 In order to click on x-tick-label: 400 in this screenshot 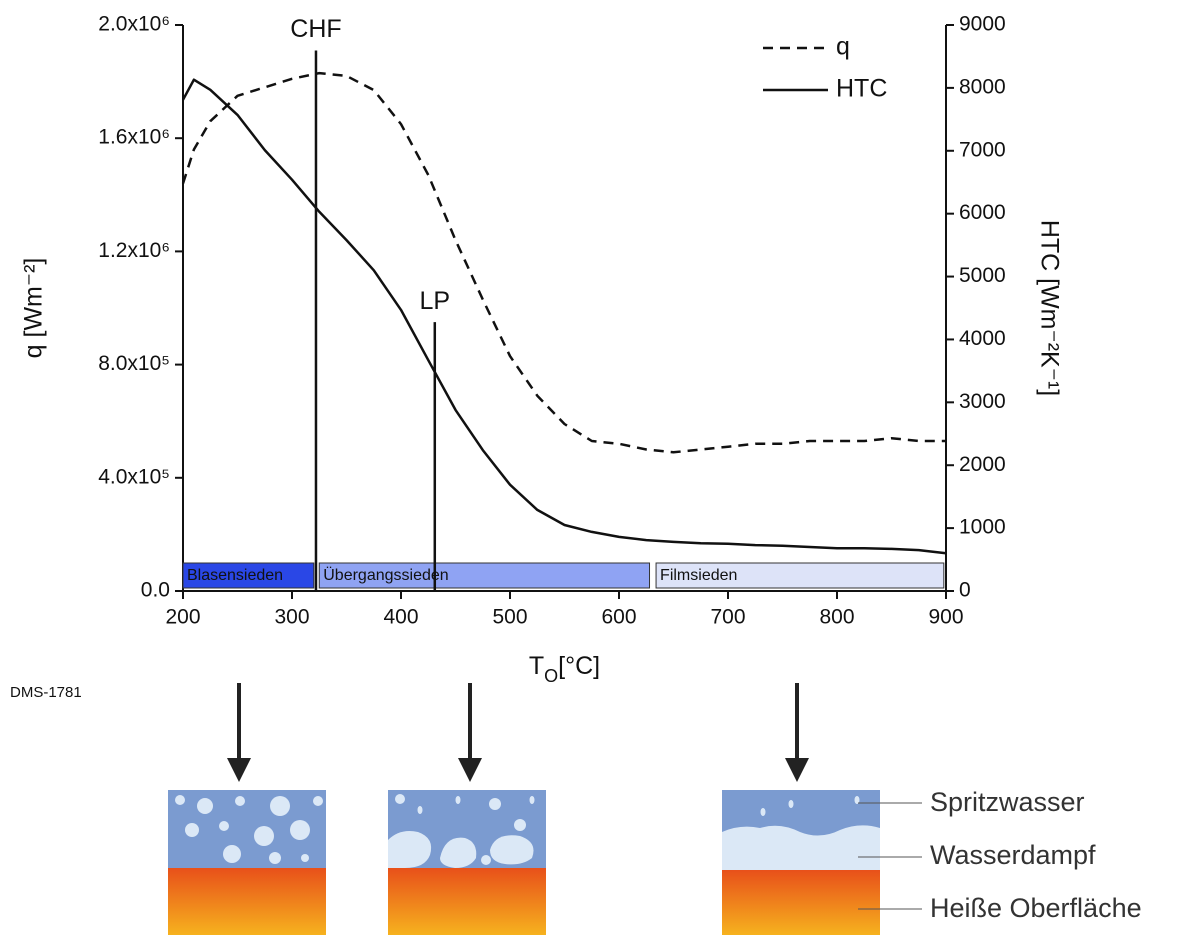, I will do `click(400, 617)`.